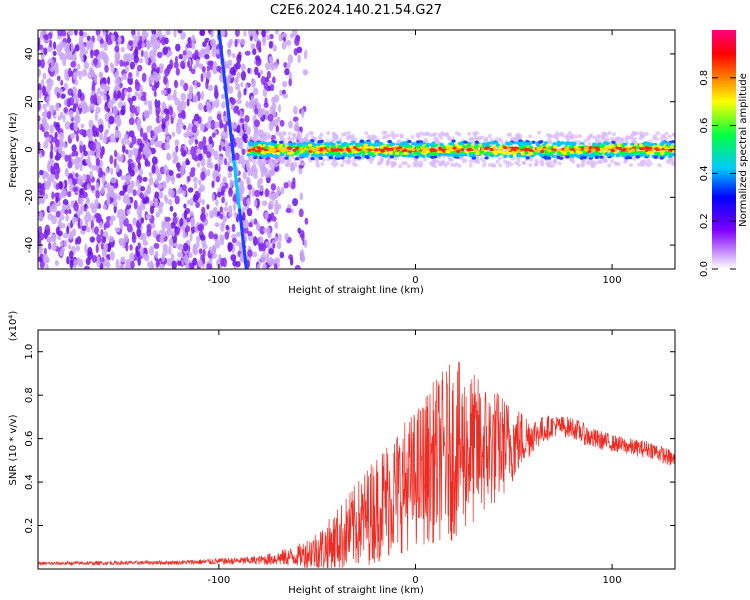 This screenshot has height=600, width=750. Describe the element at coordinates (415, 280) in the screenshot. I see `spectrogram-xtick-label: 0` at that location.